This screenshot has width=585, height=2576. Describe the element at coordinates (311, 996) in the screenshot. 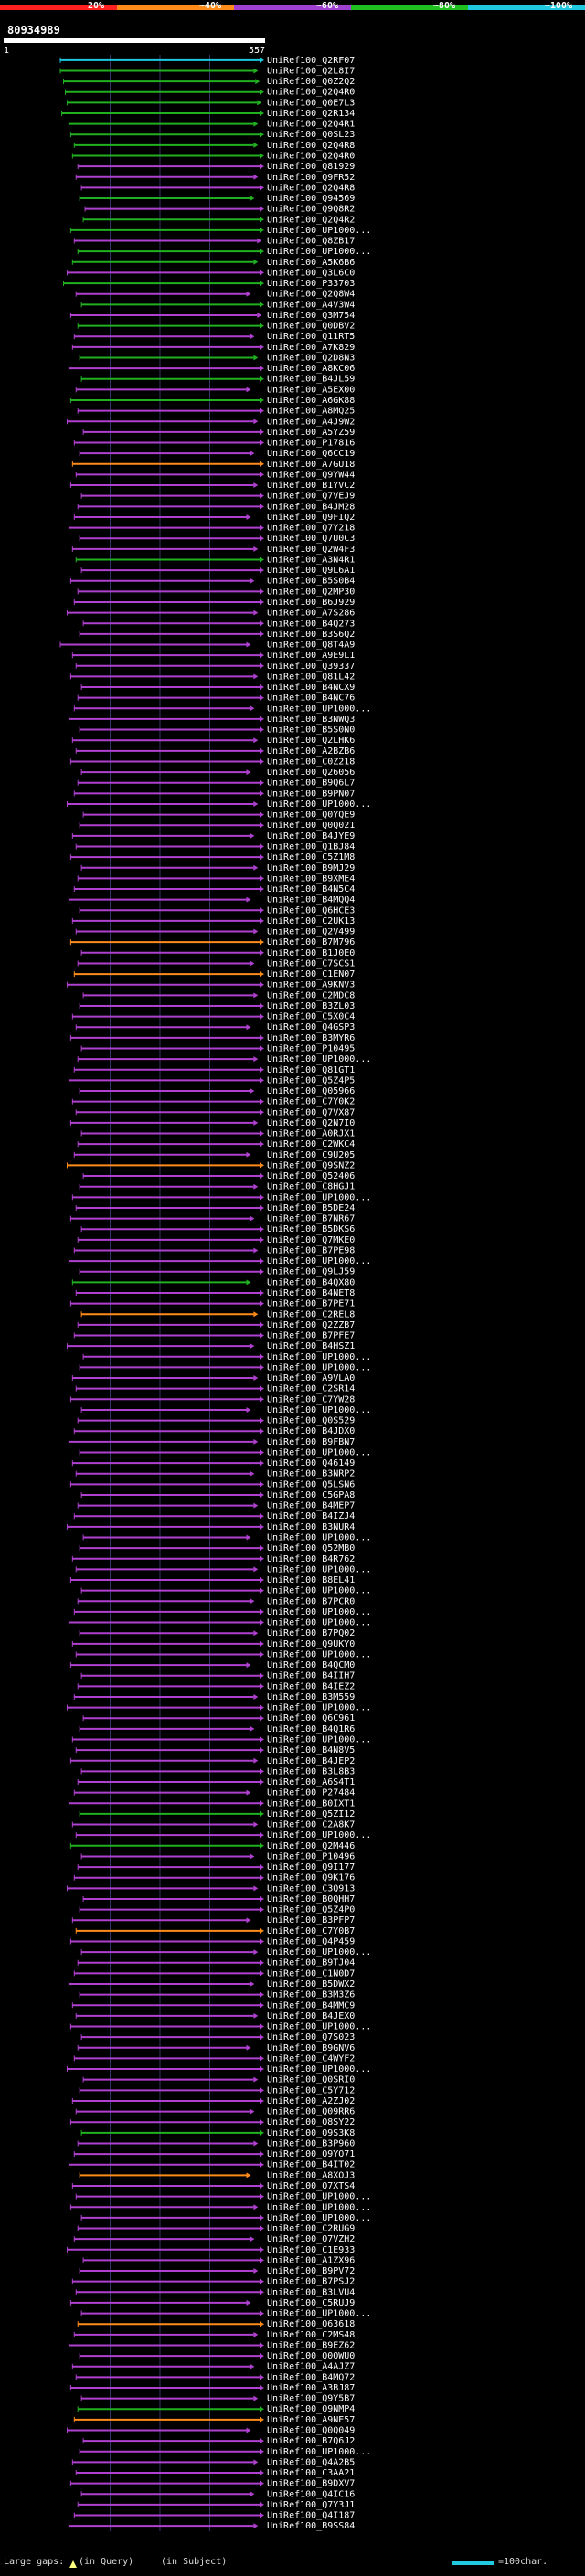

I see `hit-label: UniRef100_C2MDC8` at that location.